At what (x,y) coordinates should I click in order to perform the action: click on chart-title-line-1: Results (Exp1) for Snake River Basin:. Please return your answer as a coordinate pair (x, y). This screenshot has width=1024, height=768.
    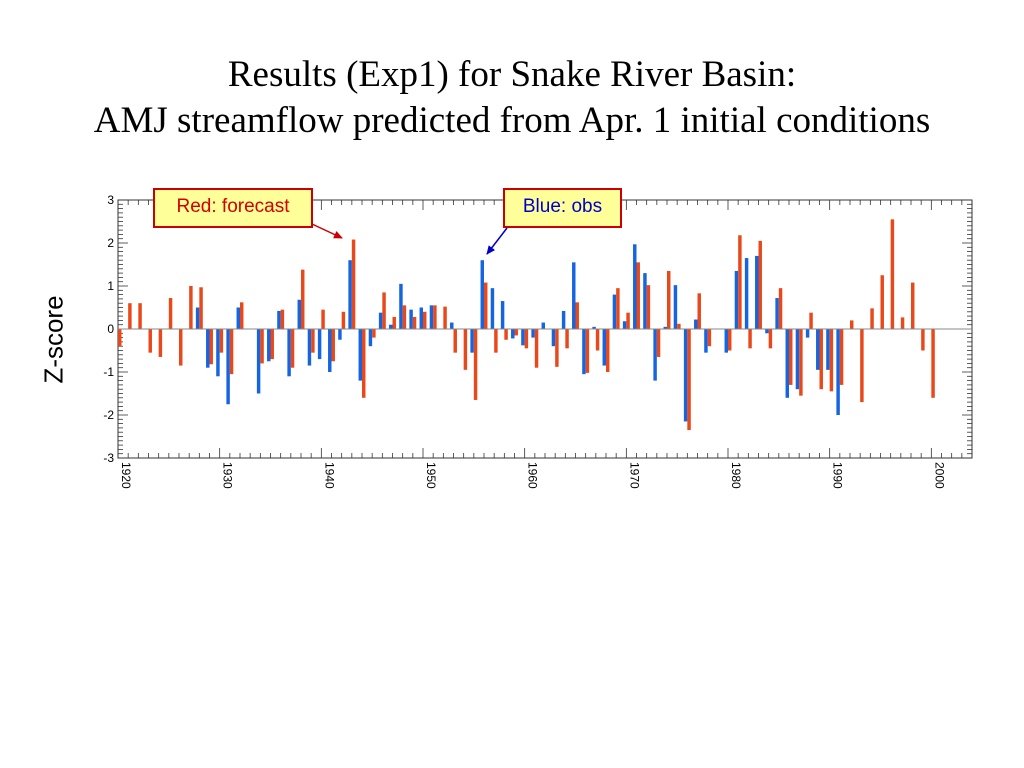
    Looking at the image, I should click on (512, 74).